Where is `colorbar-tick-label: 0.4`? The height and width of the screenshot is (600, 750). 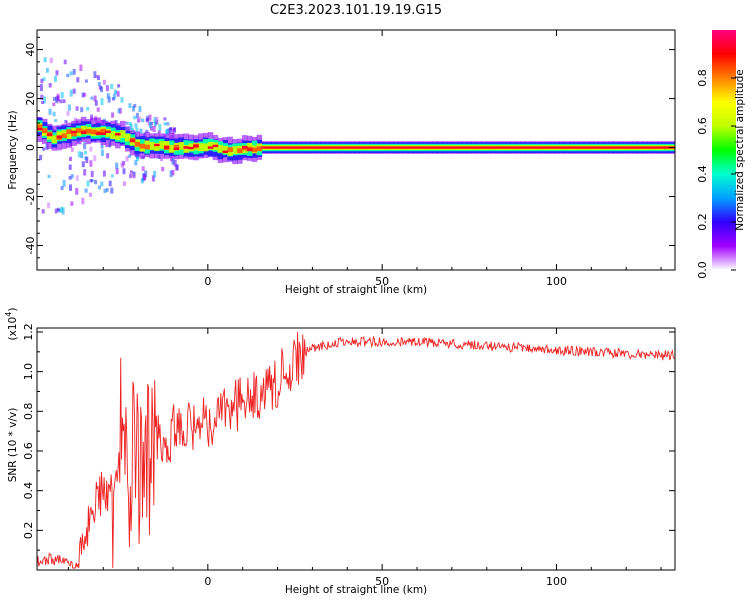
colorbar-tick-label: 0.4 is located at coordinates (702, 174).